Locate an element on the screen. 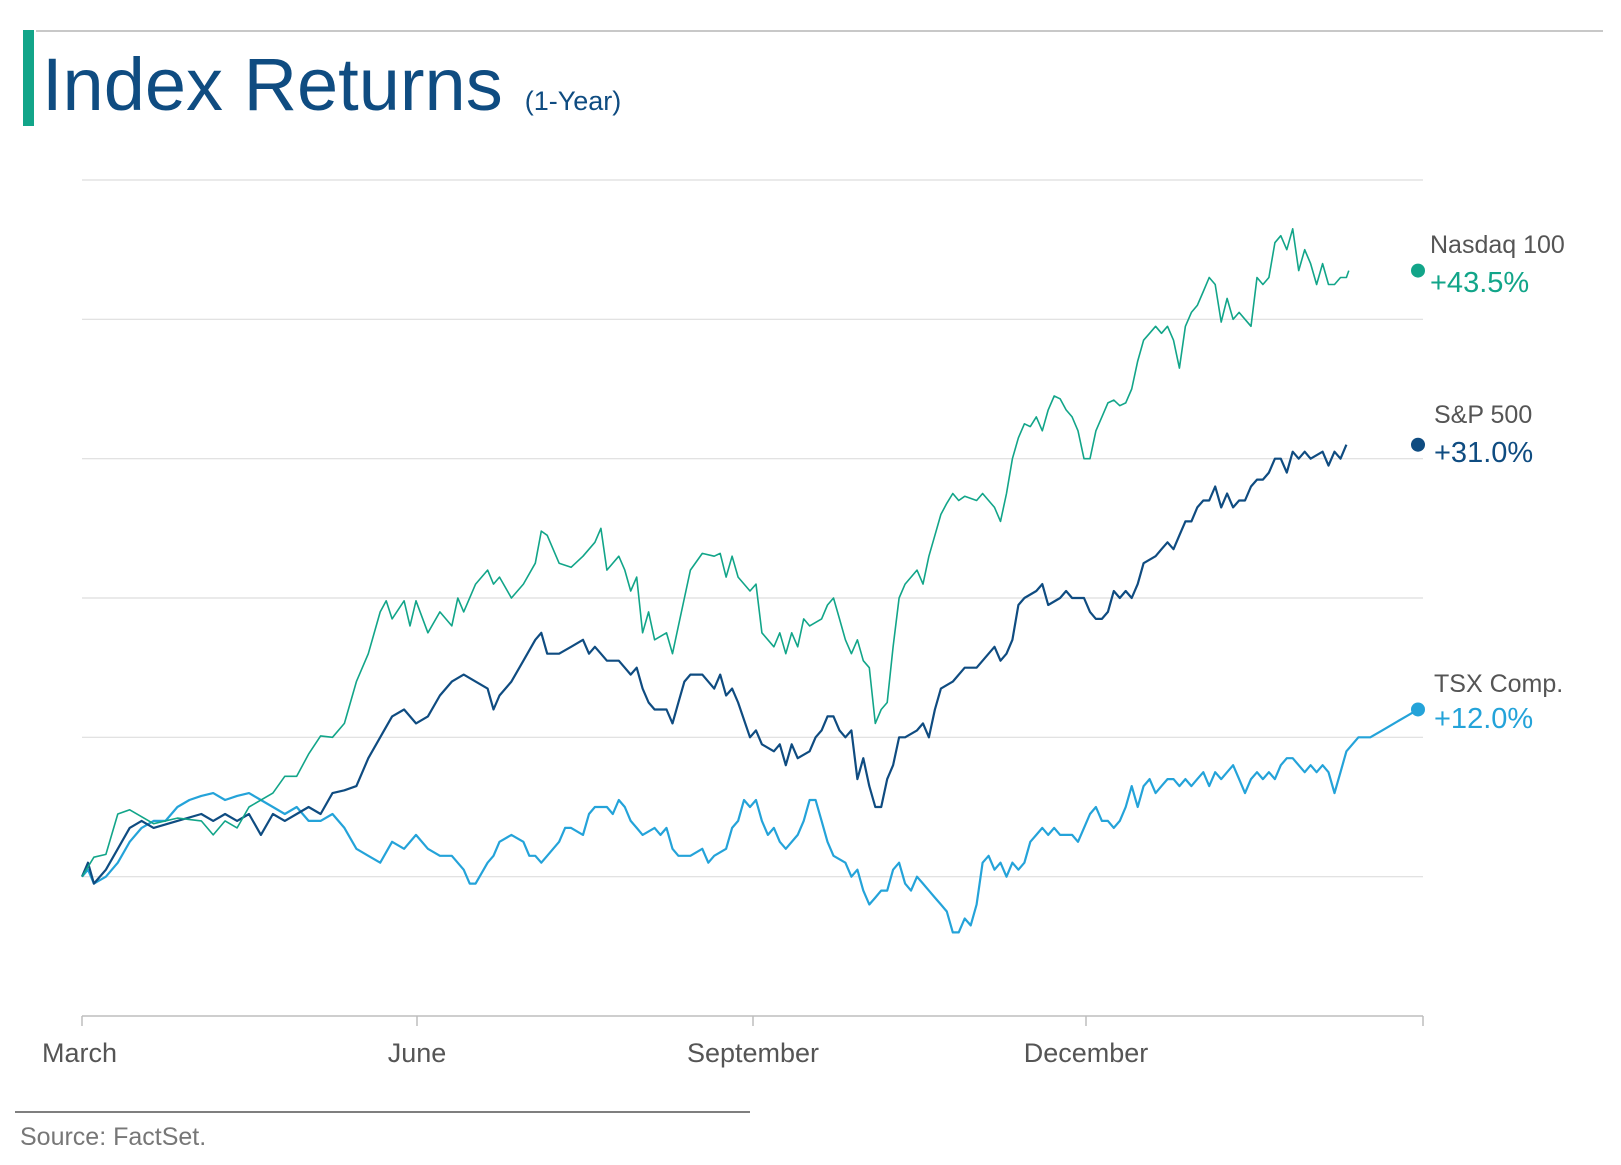 This screenshot has height=1165, width=1621. source-note: Source: FactSet. is located at coordinates (113, 1137).